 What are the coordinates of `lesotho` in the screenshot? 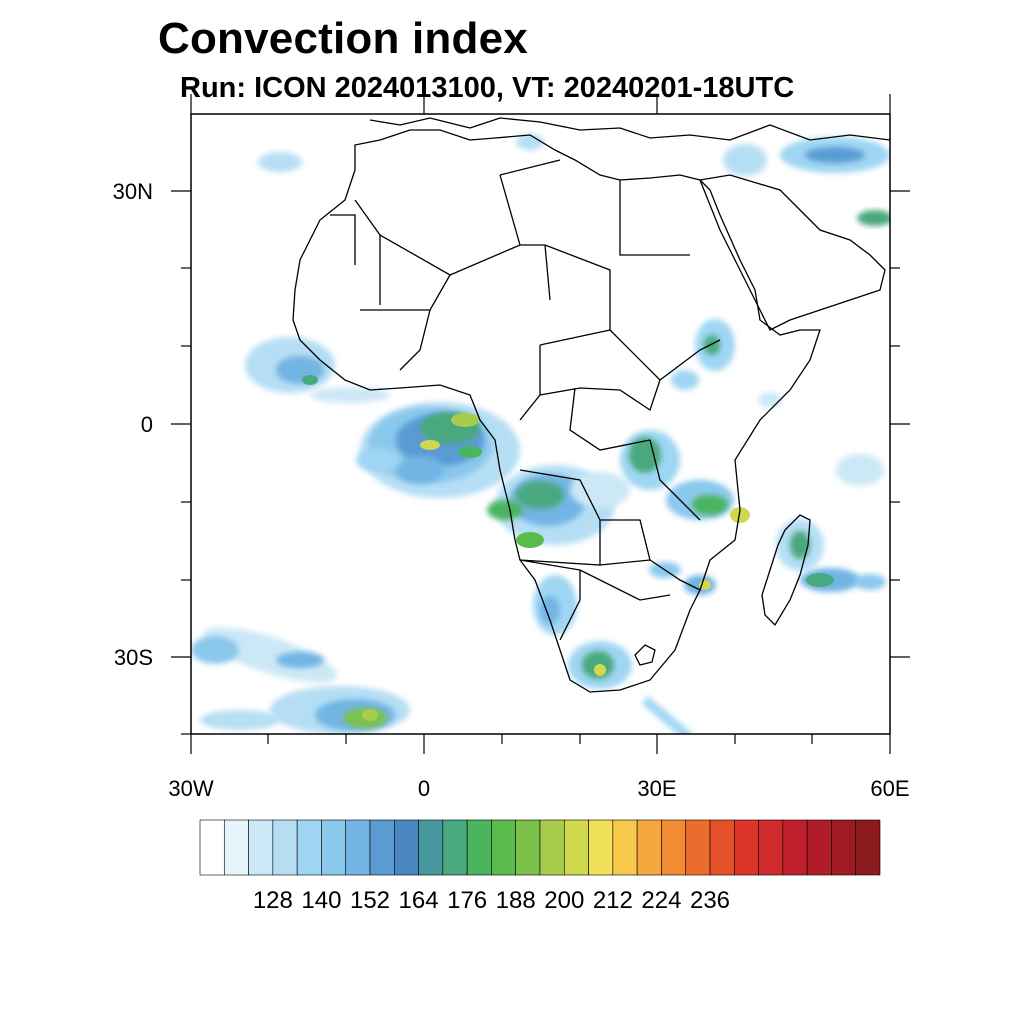 It's located at (645, 655).